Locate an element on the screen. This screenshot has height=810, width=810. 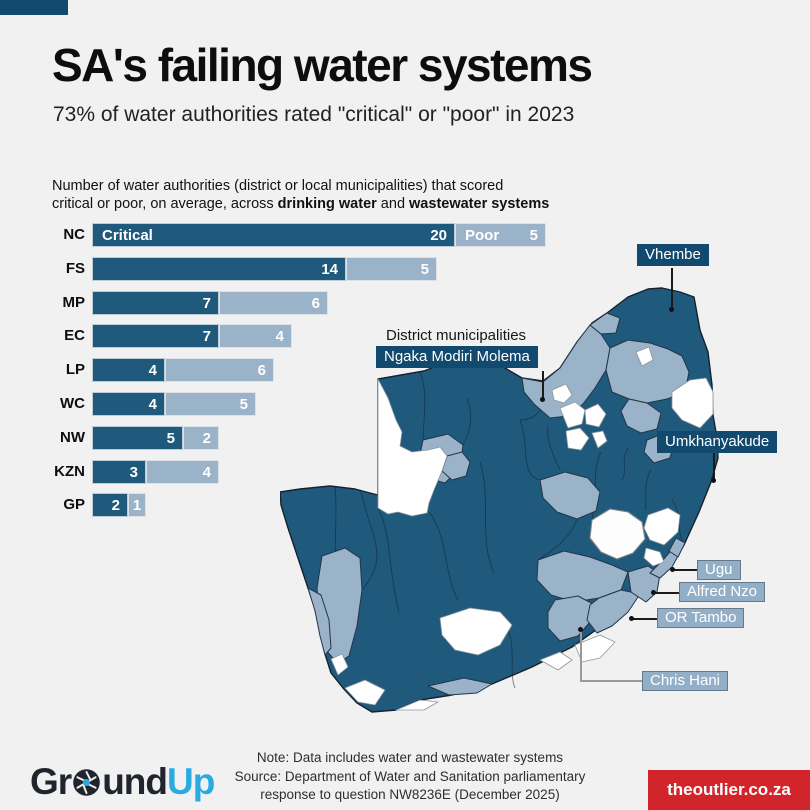
map-label-vhembe: Vhembe is located at coordinates (673, 255).